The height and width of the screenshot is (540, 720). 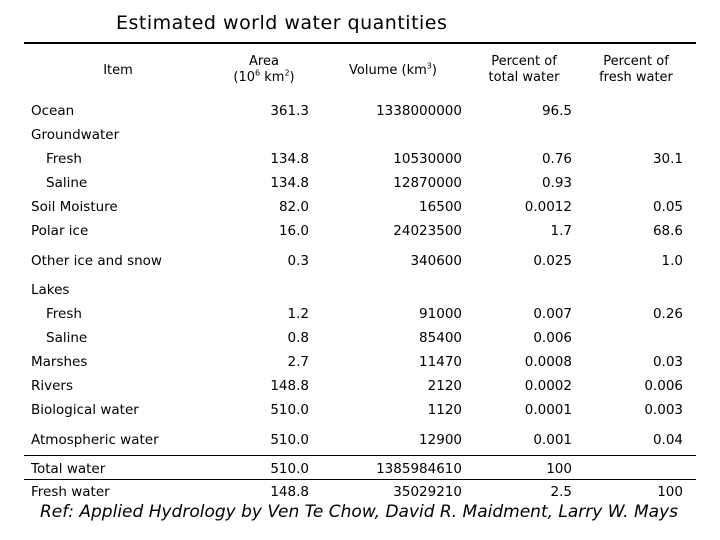 What do you see at coordinates (360, 364) in the screenshot?
I see `table-row: Marshes 2.7 11470 0.0008 0.03` at bounding box center [360, 364].